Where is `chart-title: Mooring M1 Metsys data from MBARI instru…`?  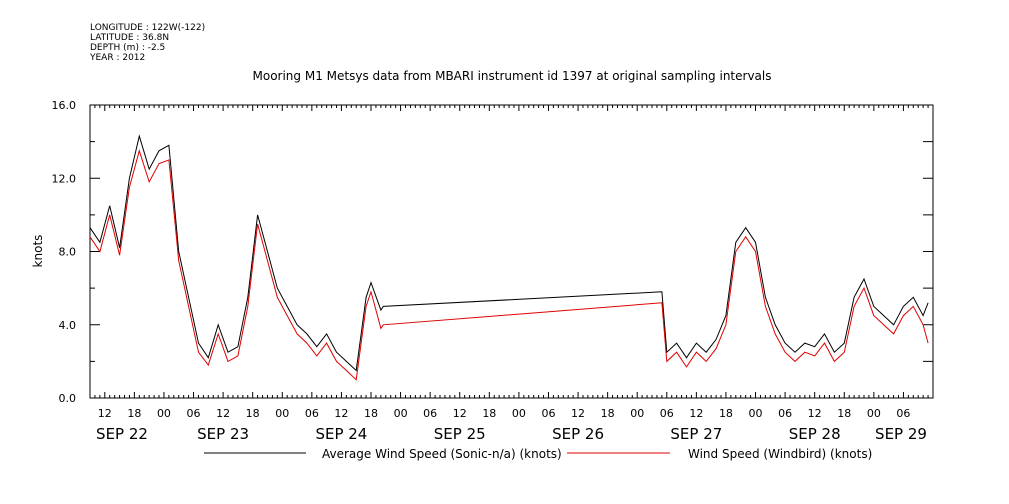 chart-title: Mooring M1 Metsys data from MBARI instru… is located at coordinates (512, 76).